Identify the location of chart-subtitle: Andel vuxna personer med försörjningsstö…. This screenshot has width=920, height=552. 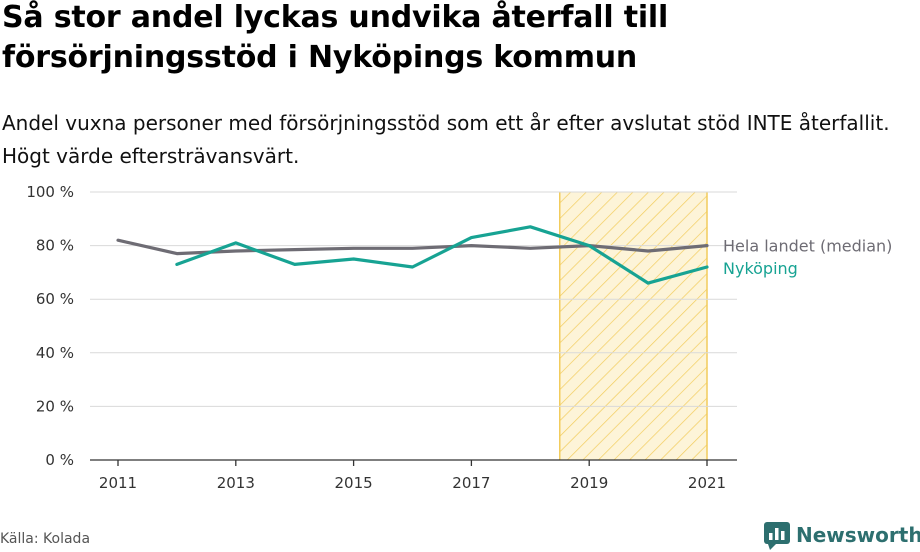
(446, 139).